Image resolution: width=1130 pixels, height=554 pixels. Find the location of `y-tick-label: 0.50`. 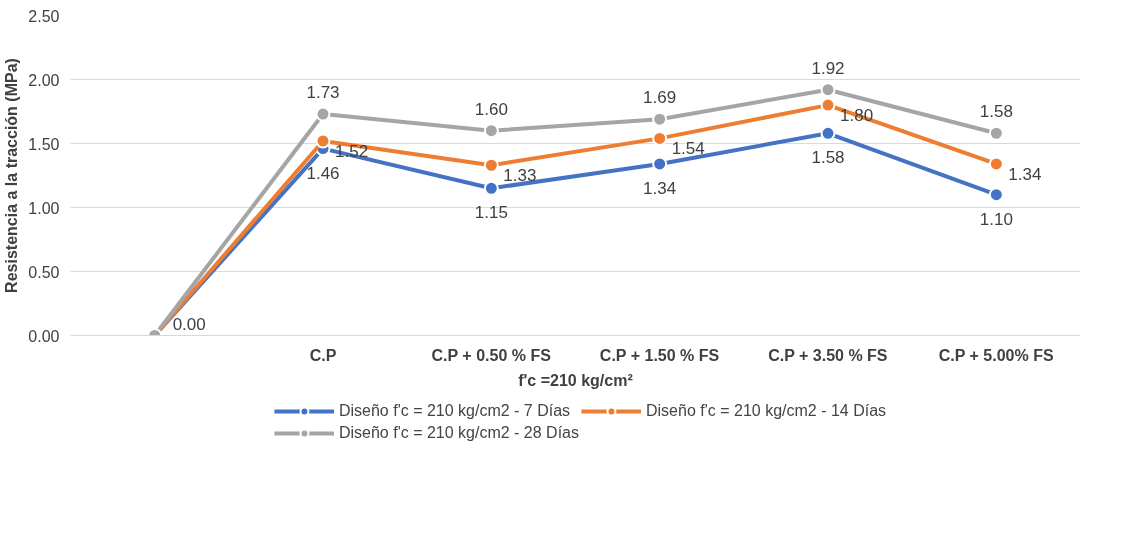

y-tick-label: 0.50 is located at coordinates (44, 272).